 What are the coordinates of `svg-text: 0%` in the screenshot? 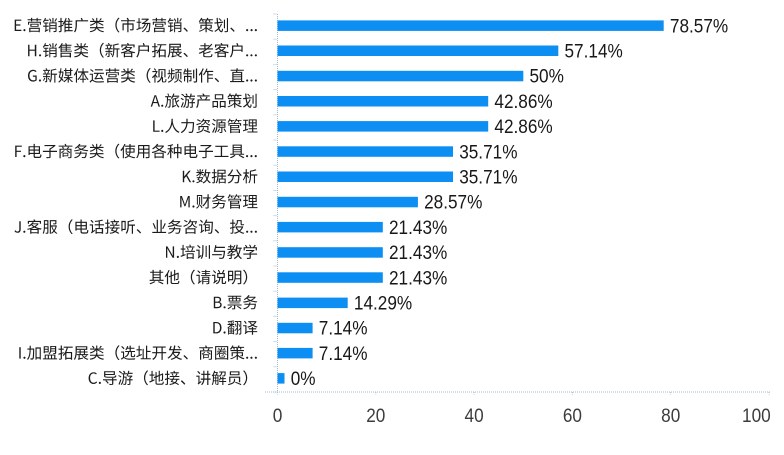 It's located at (303, 379).